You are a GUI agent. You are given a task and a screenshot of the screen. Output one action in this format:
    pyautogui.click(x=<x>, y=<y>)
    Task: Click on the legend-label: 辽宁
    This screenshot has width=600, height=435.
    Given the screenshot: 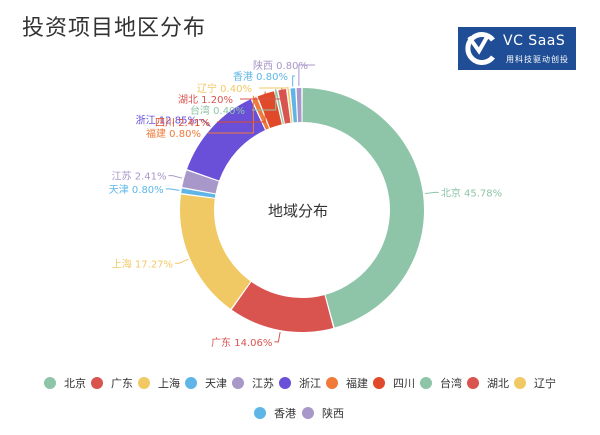 What is the action you would take?
    pyautogui.click(x=545, y=383)
    